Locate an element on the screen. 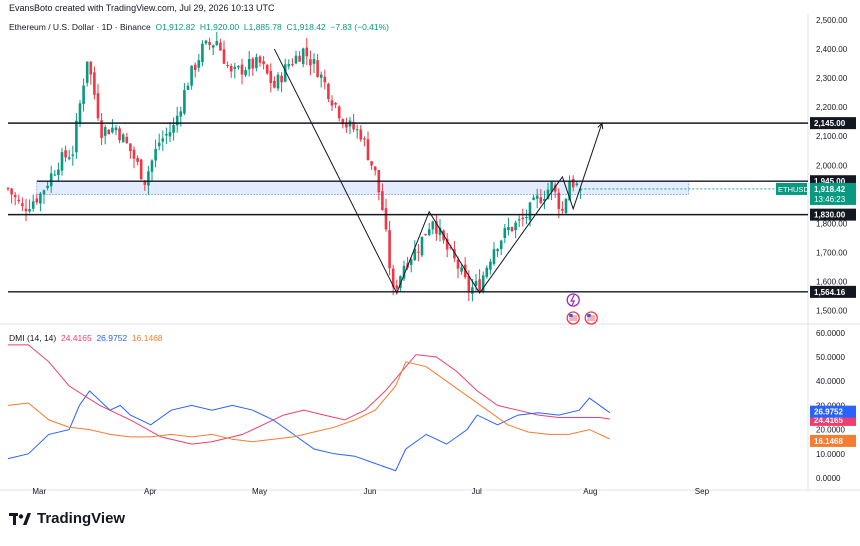 The width and height of the screenshot is (860, 546). dmi-axis-tick: 60.0000 is located at coordinates (830, 333).